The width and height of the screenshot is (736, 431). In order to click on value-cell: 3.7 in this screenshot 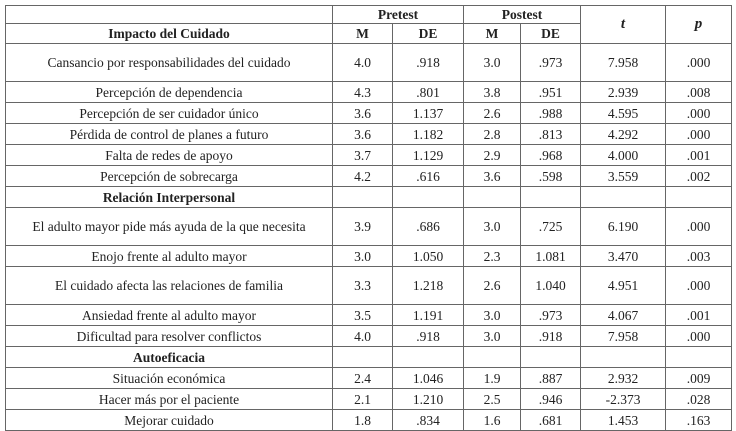, I will do `click(362, 155)`.